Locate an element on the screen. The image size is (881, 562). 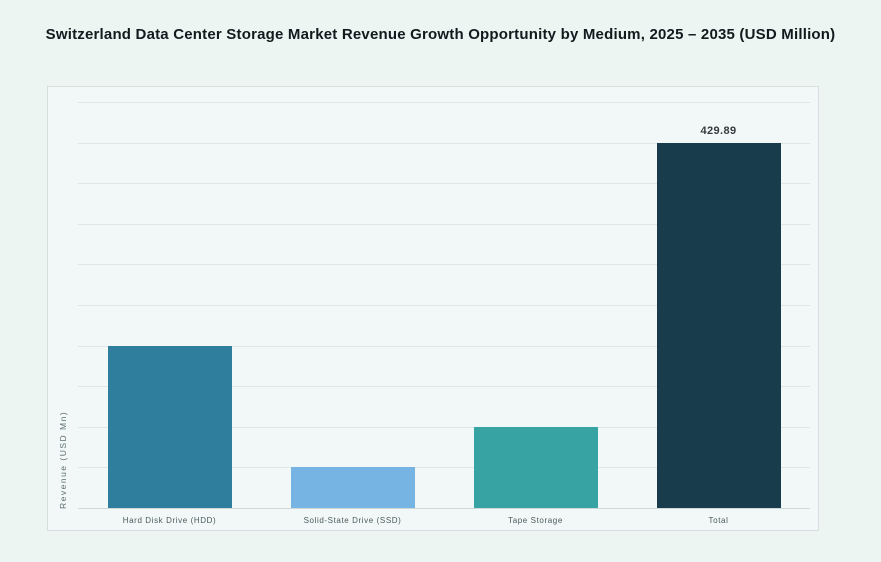
bar-hard-disk-drive-hdd is located at coordinates (169, 426).